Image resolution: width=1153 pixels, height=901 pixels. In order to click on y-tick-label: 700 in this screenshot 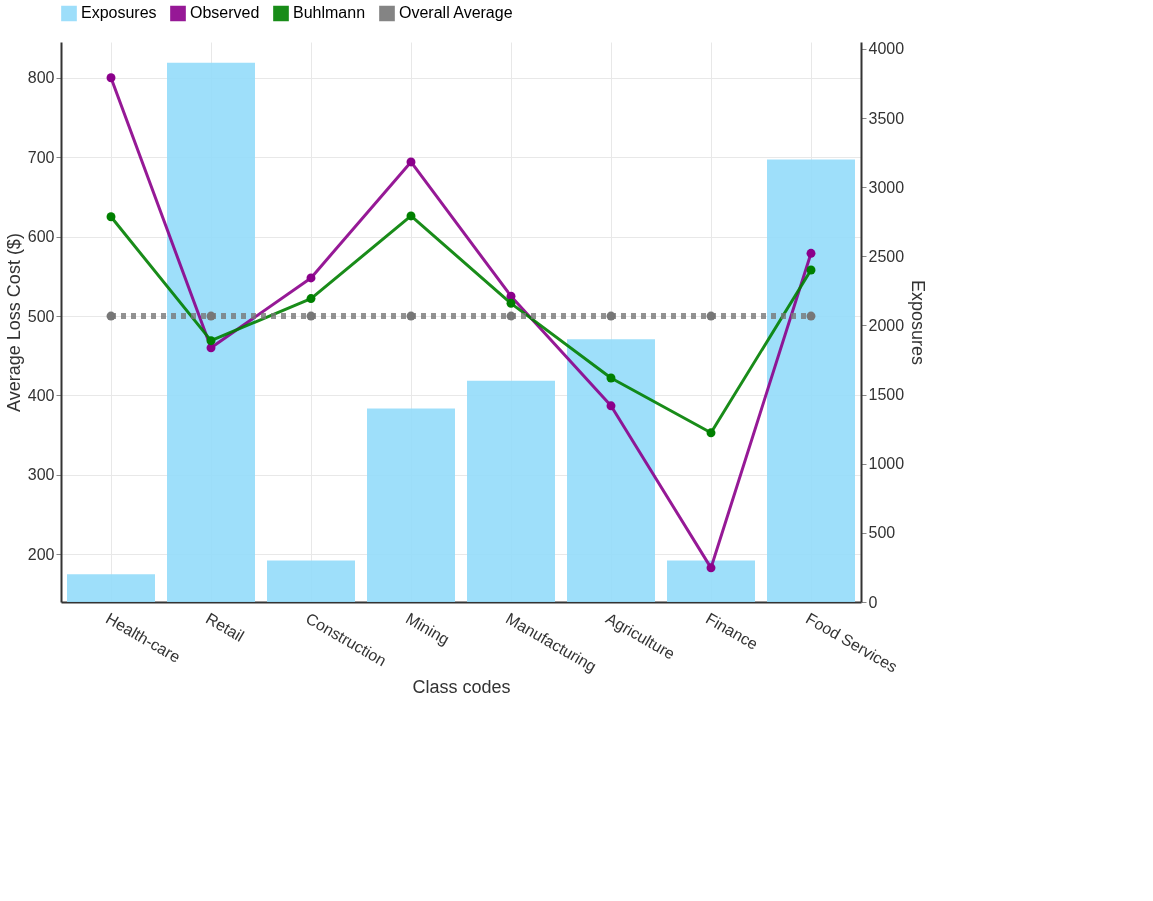, I will do `click(41, 157)`.